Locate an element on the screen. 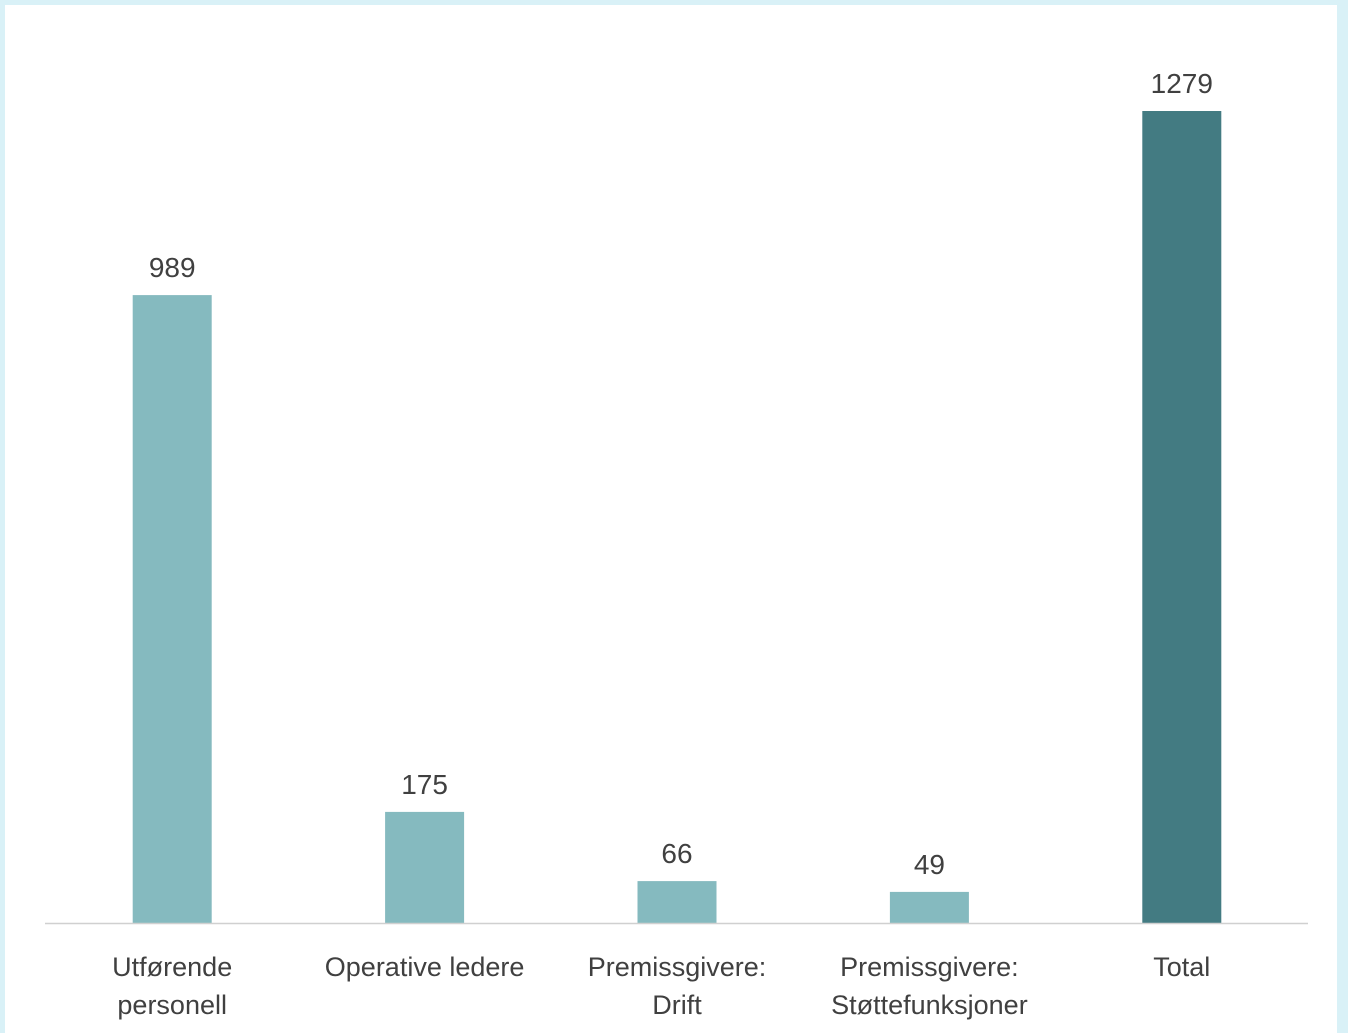 Image resolution: width=1348 pixels, height=1033 pixels. x-tick-label-4: Total is located at coordinates (1181, 967).